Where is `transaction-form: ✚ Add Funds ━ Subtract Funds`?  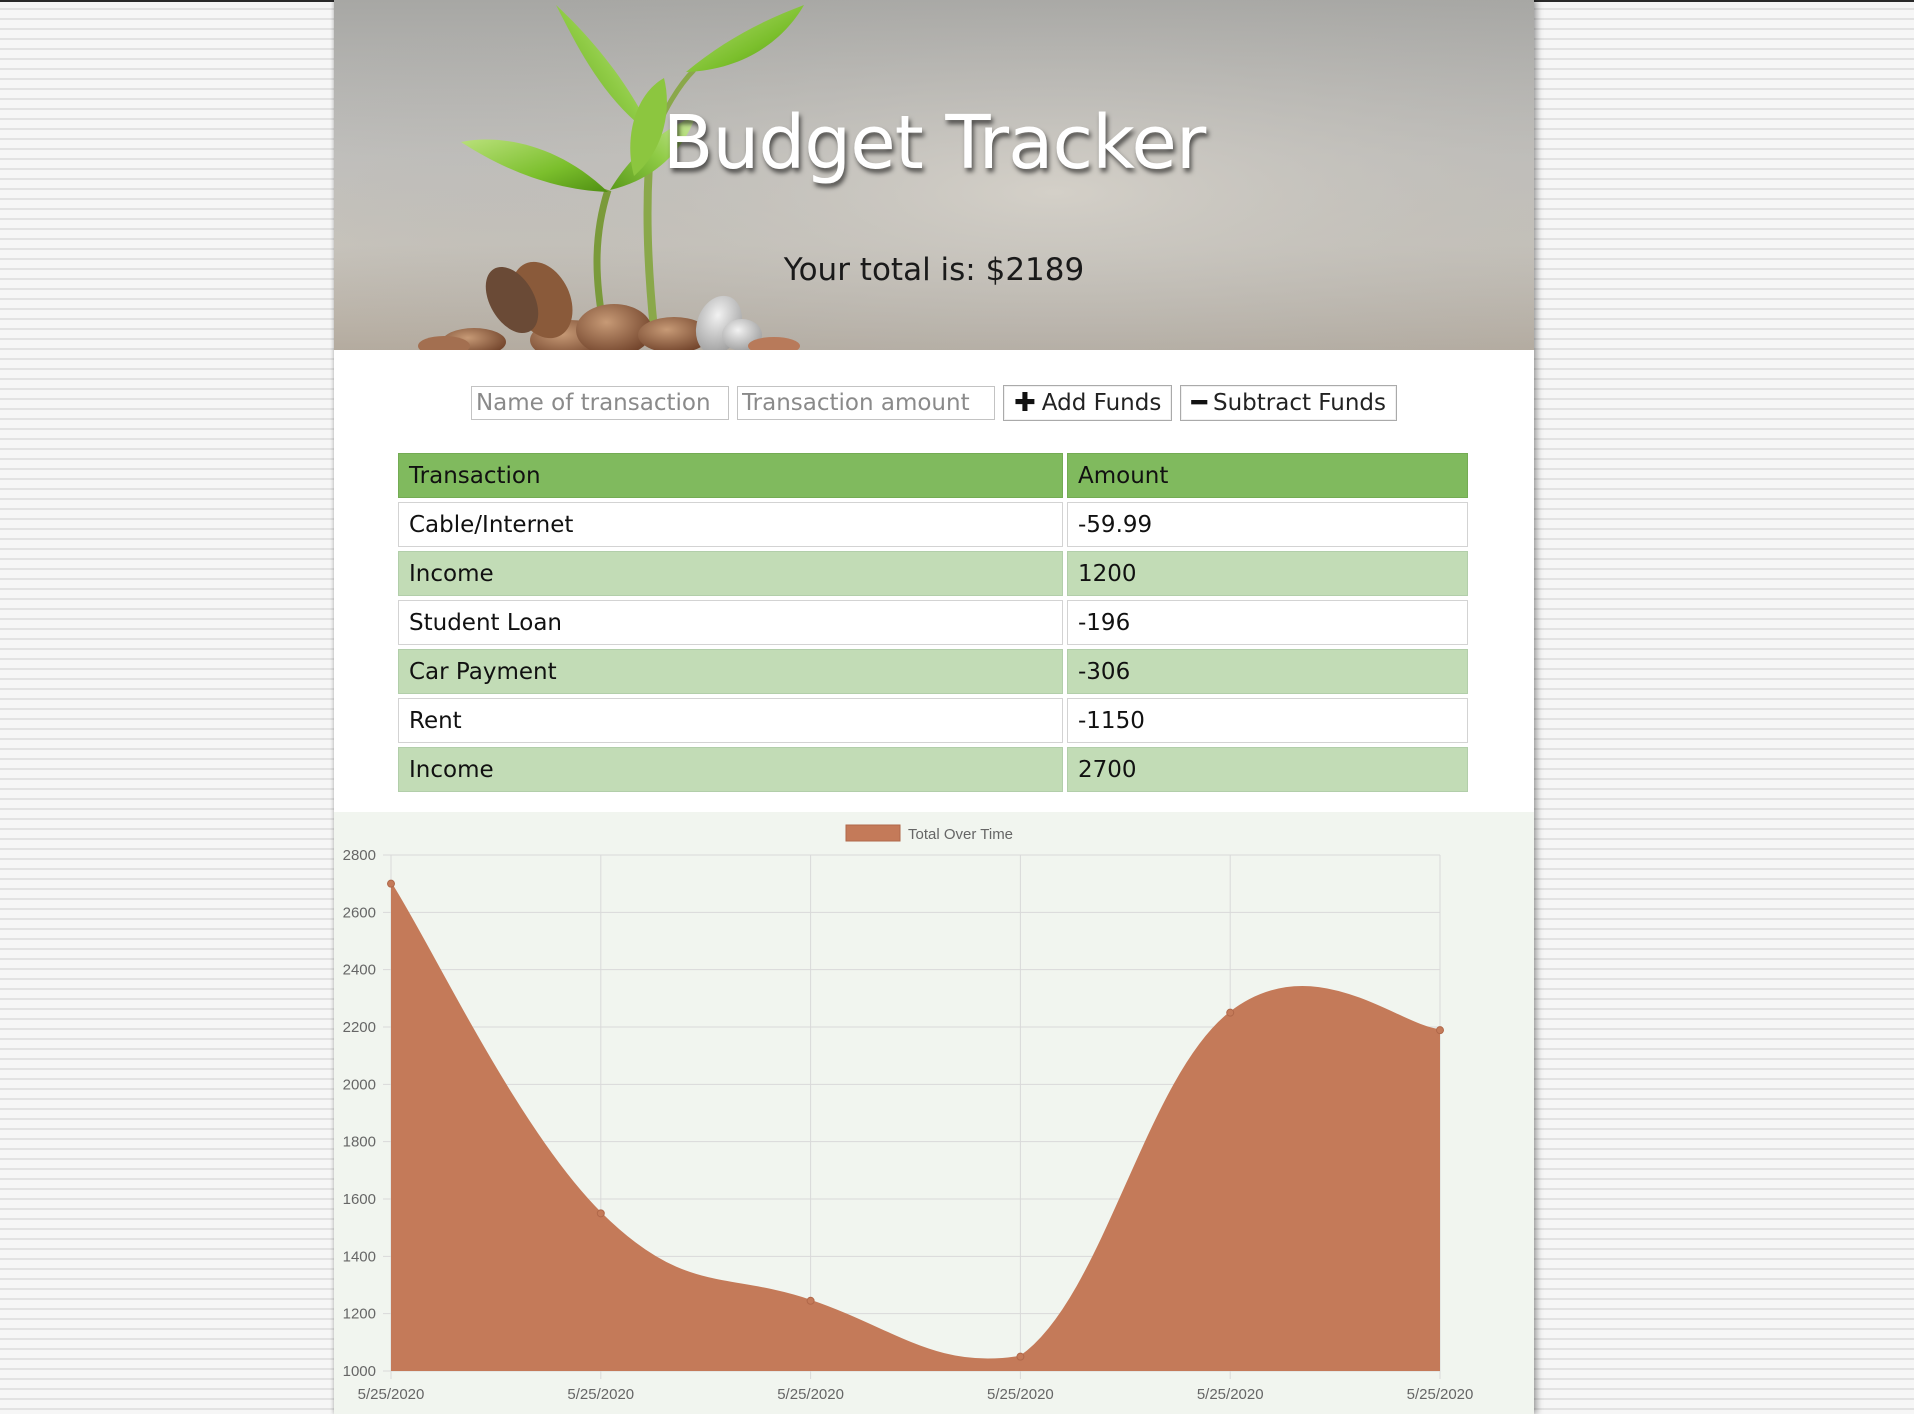 transaction-form: ✚ Add Funds ━ Subtract Funds is located at coordinates (934, 403).